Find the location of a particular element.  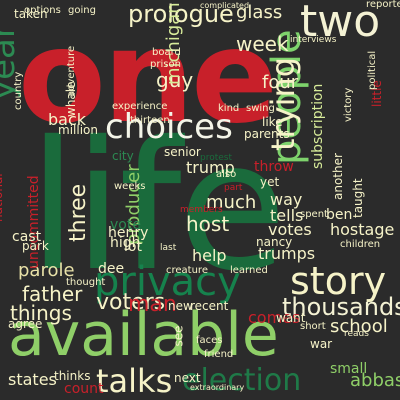

word-election: election is located at coordinates (242, 380).